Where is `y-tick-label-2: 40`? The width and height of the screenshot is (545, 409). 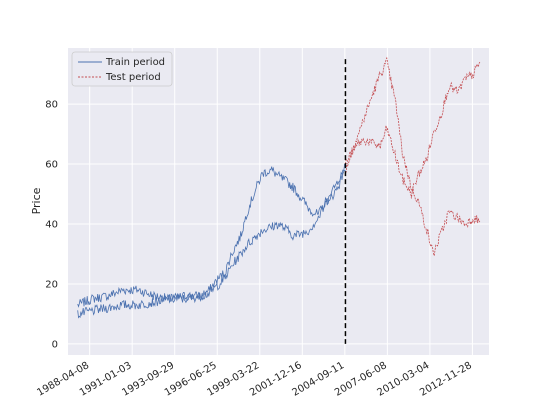 y-tick-label-2: 40 is located at coordinates (51, 224).